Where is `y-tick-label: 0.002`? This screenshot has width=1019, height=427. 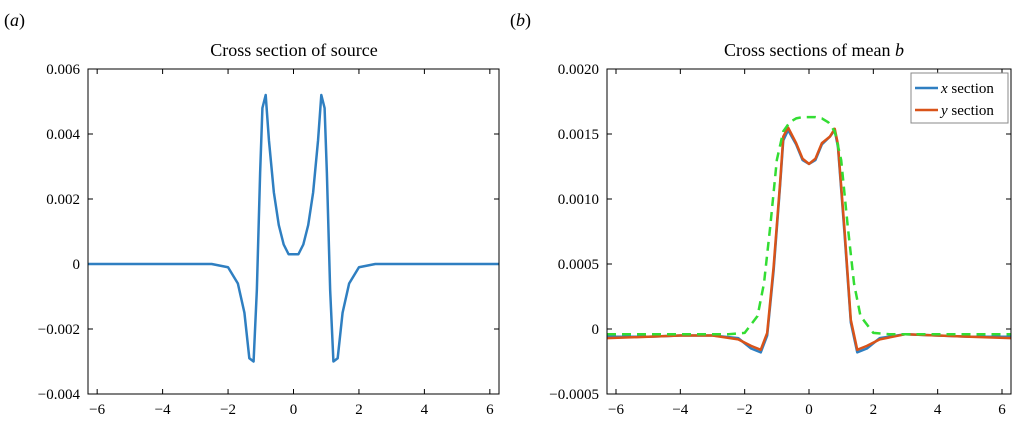
y-tick-label: 0.002 is located at coordinates (63, 200).